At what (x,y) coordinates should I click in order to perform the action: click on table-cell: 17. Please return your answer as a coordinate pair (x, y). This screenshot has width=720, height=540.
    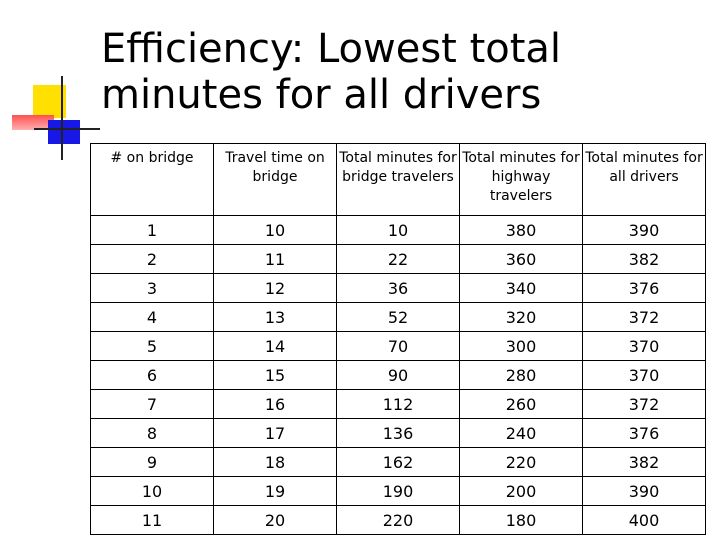
    Looking at the image, I should click on (275, 433).